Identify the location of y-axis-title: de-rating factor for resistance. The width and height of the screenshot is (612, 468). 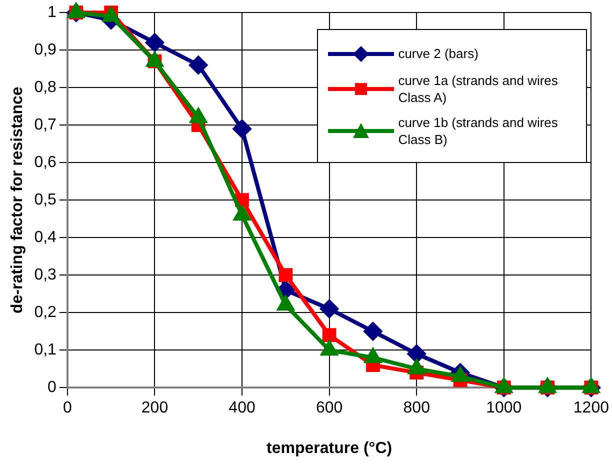
(17, 200).